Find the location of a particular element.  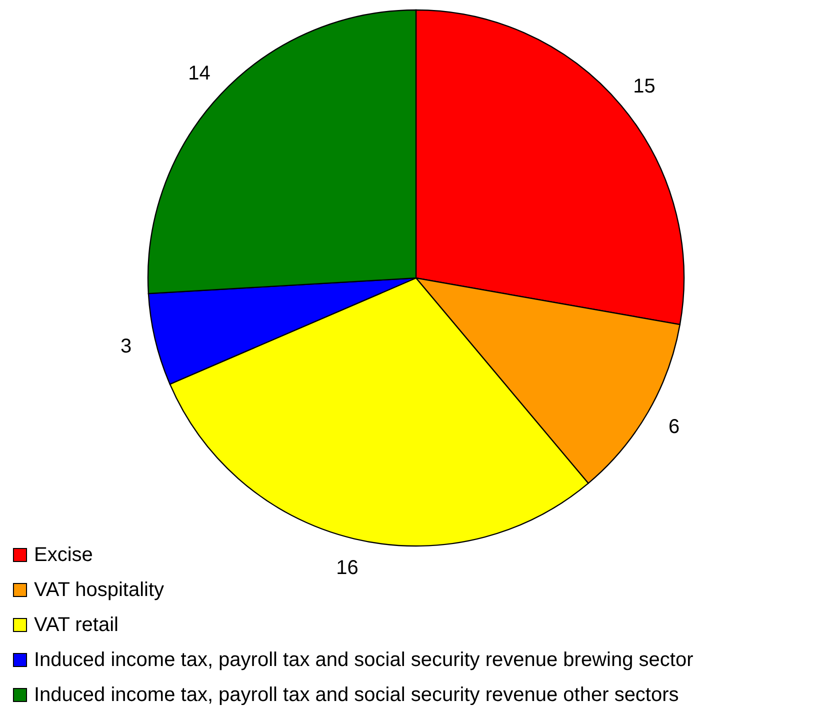

data-label: 16 is located at coordinates (347, 567).